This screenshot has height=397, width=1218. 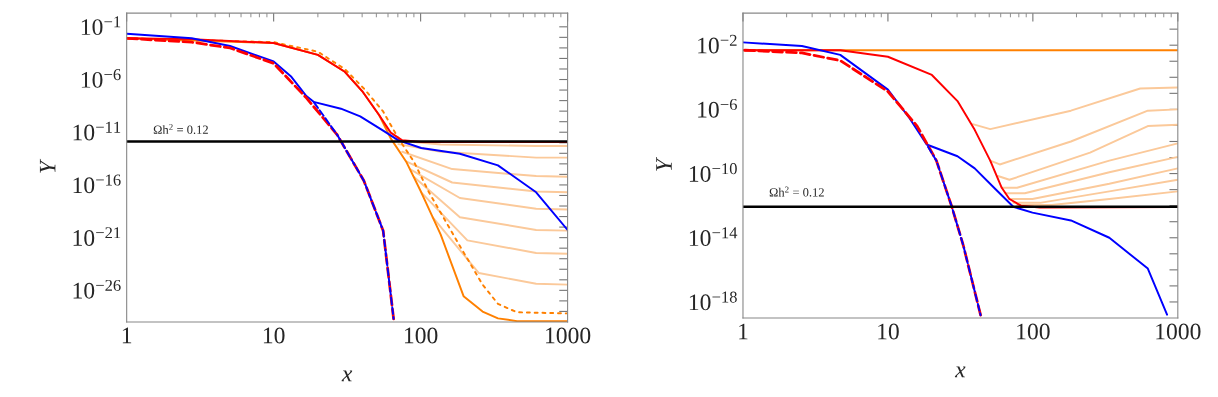 What do you see at coordinates (713, 301) in the screenshot?
I see `y-tick-label: 10$^{−18}$` at bounding box center [713, 301].